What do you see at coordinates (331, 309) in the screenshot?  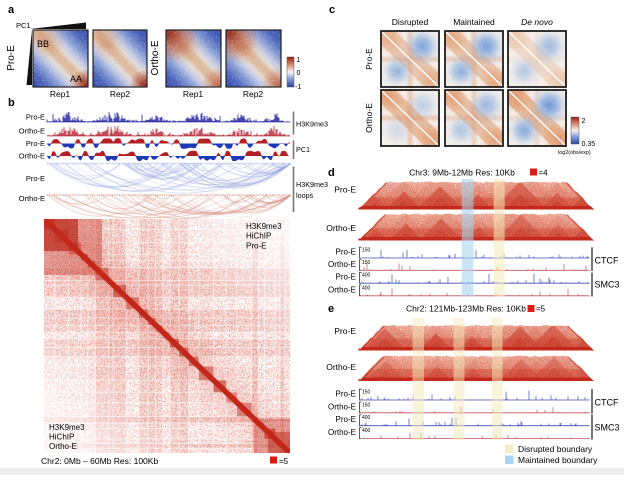 I see `svg-text: e` at bounding box center [331, 309].